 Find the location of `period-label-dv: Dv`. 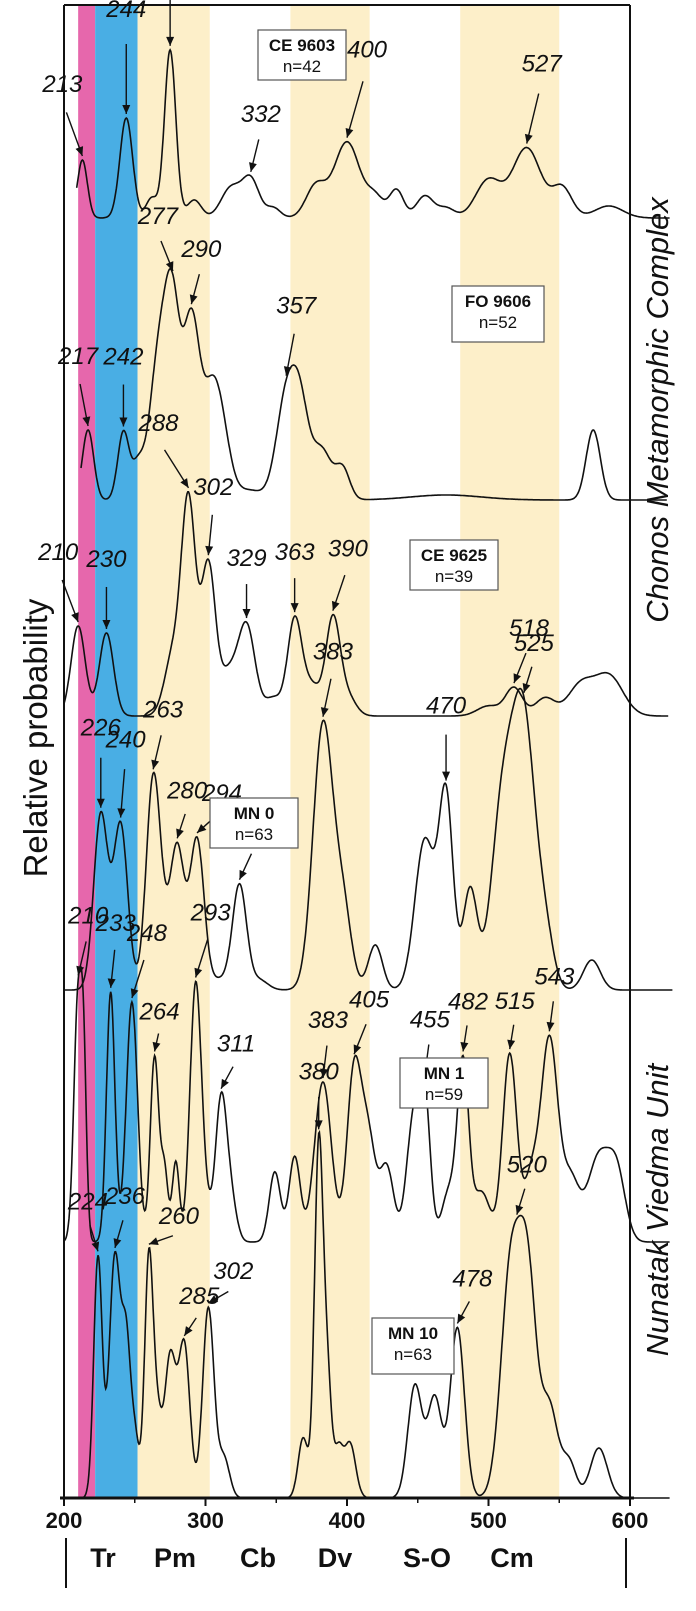

period-label-dv: Dv is located at coordinates (335, 1558).